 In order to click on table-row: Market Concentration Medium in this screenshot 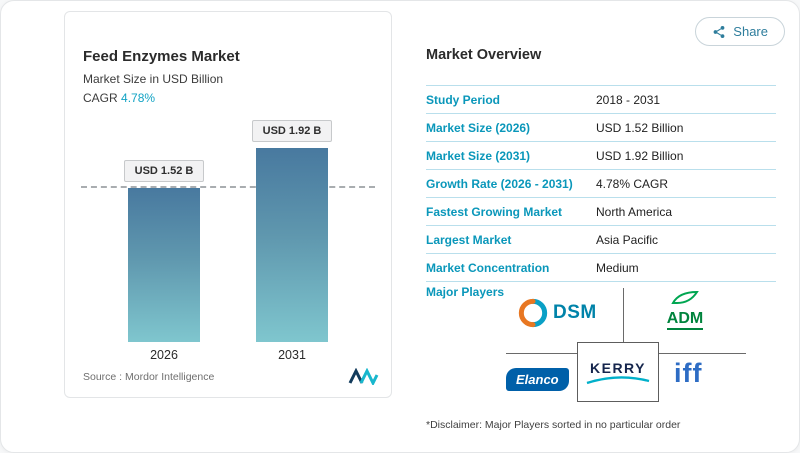, I will do `click(601, 267)`.